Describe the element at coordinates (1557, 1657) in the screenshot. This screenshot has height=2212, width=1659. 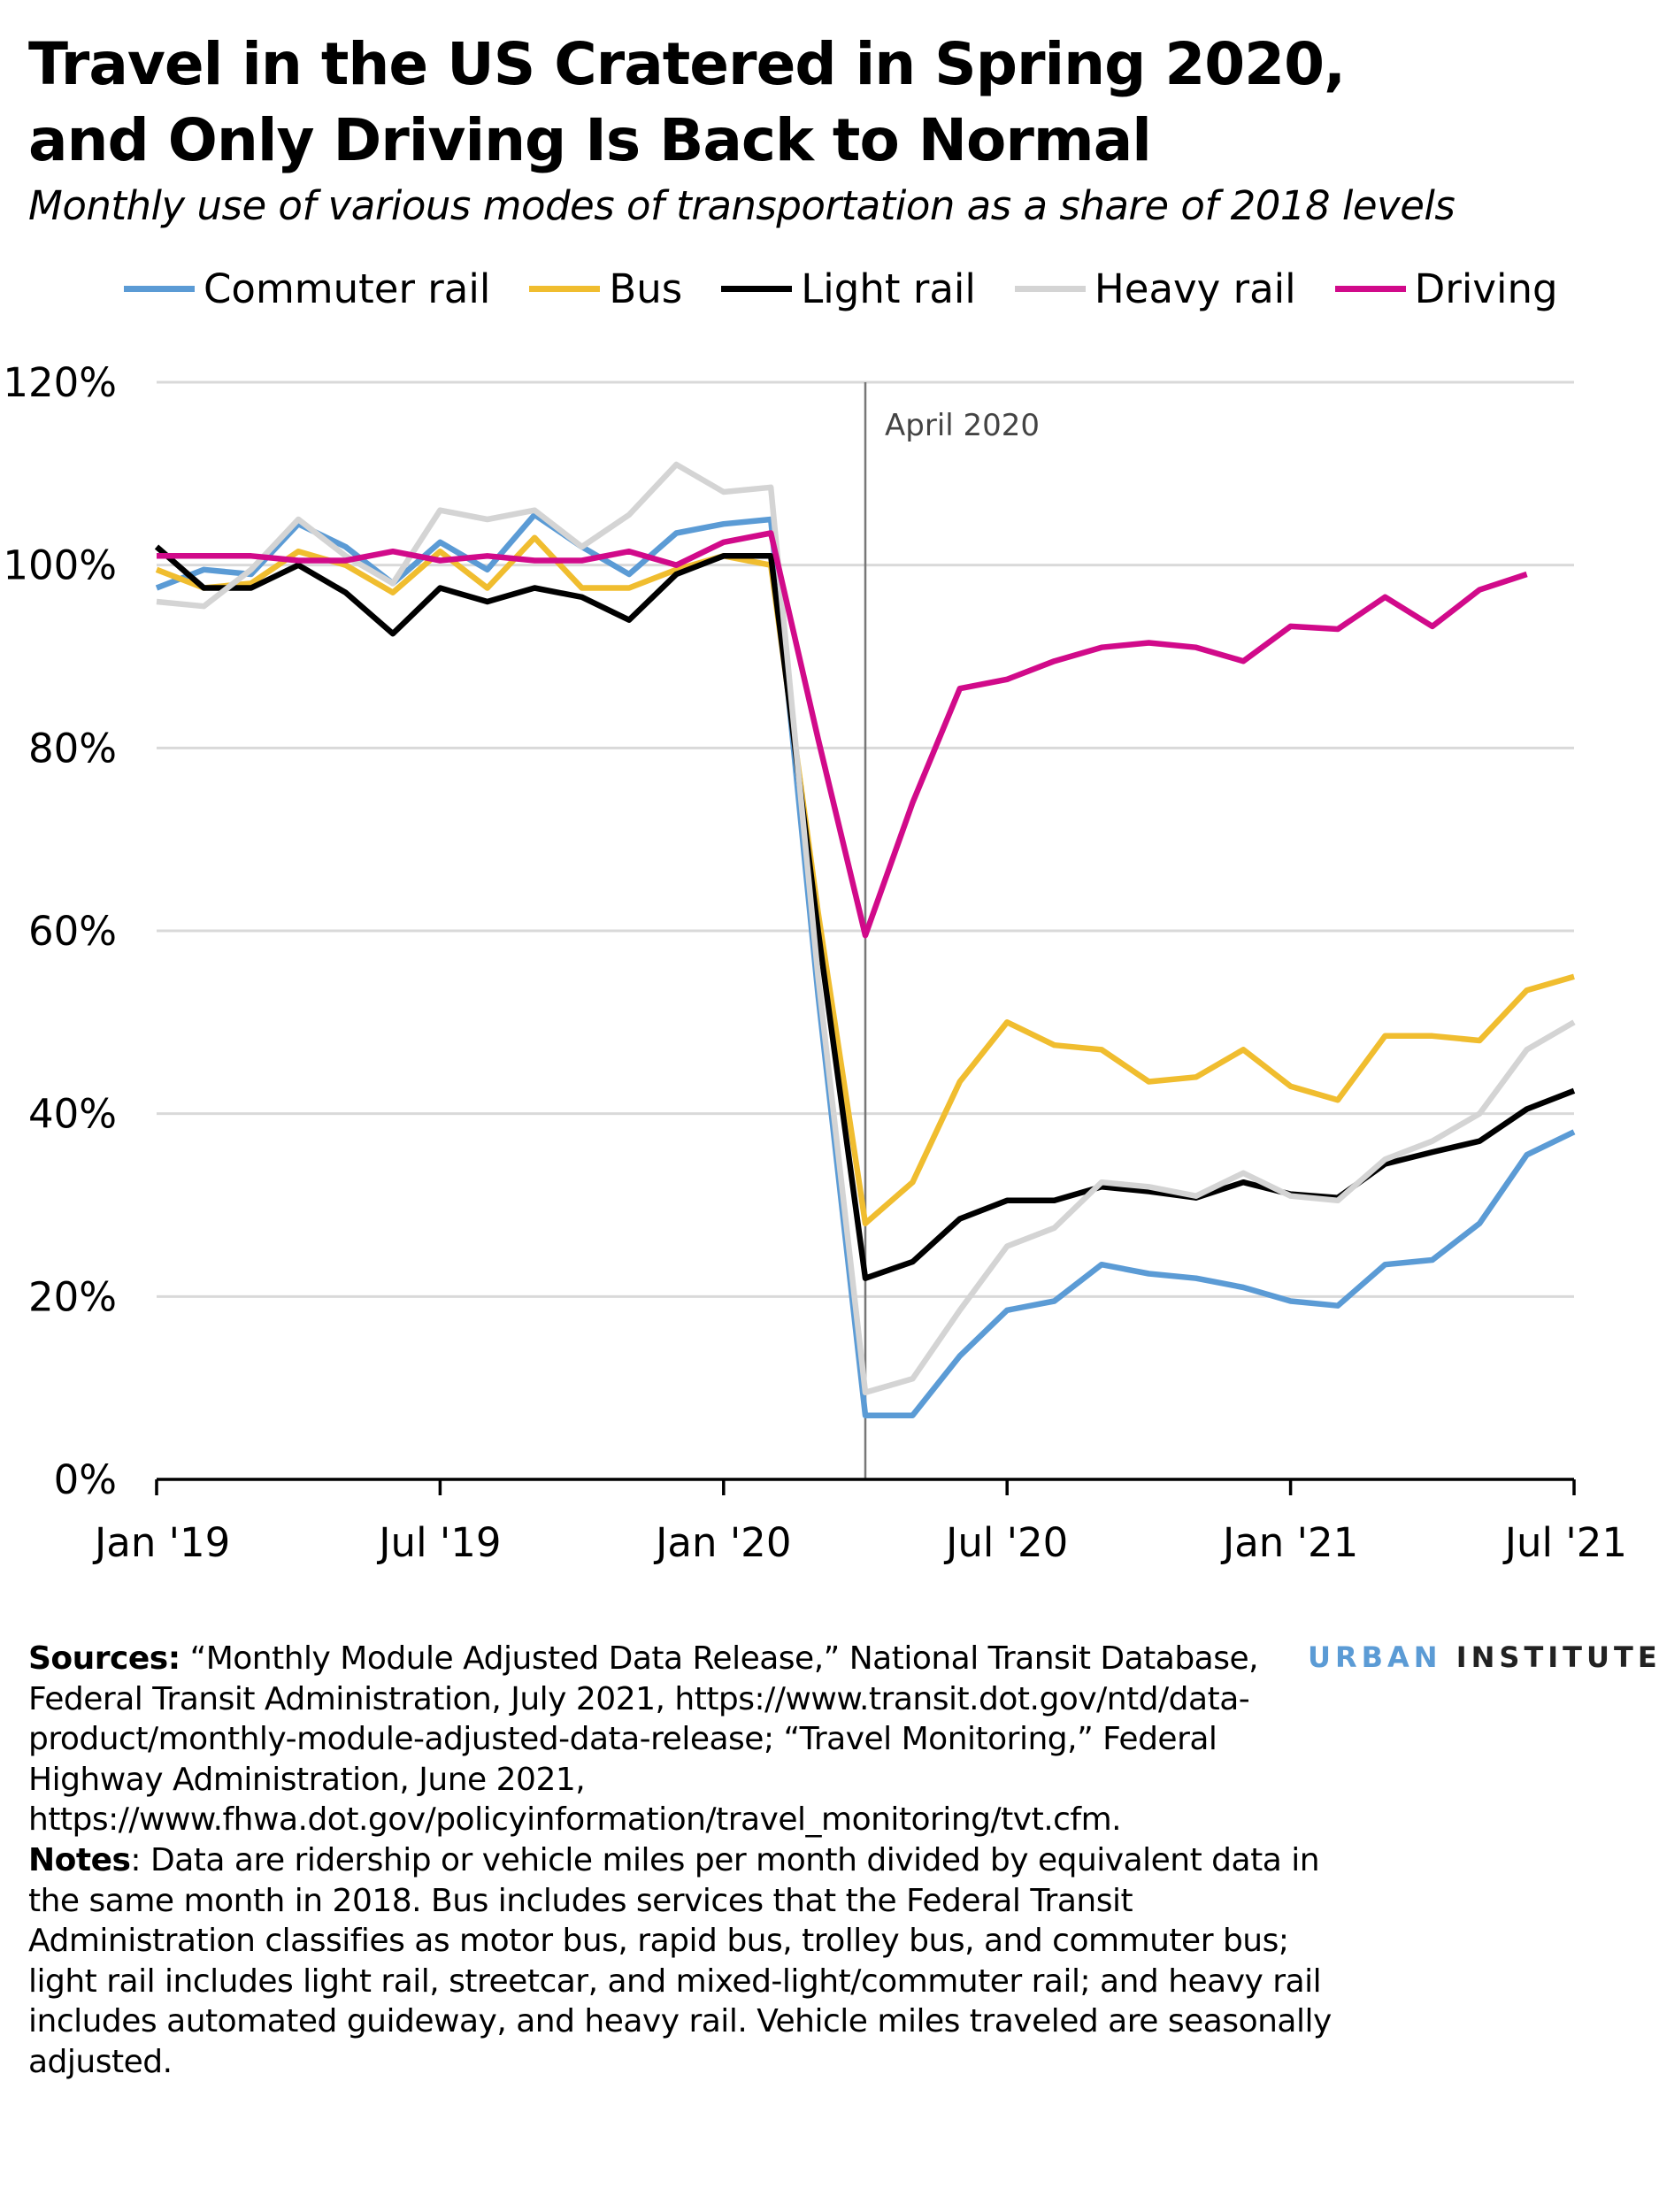
I see `logo-institute: INSTITUTE` at that location.